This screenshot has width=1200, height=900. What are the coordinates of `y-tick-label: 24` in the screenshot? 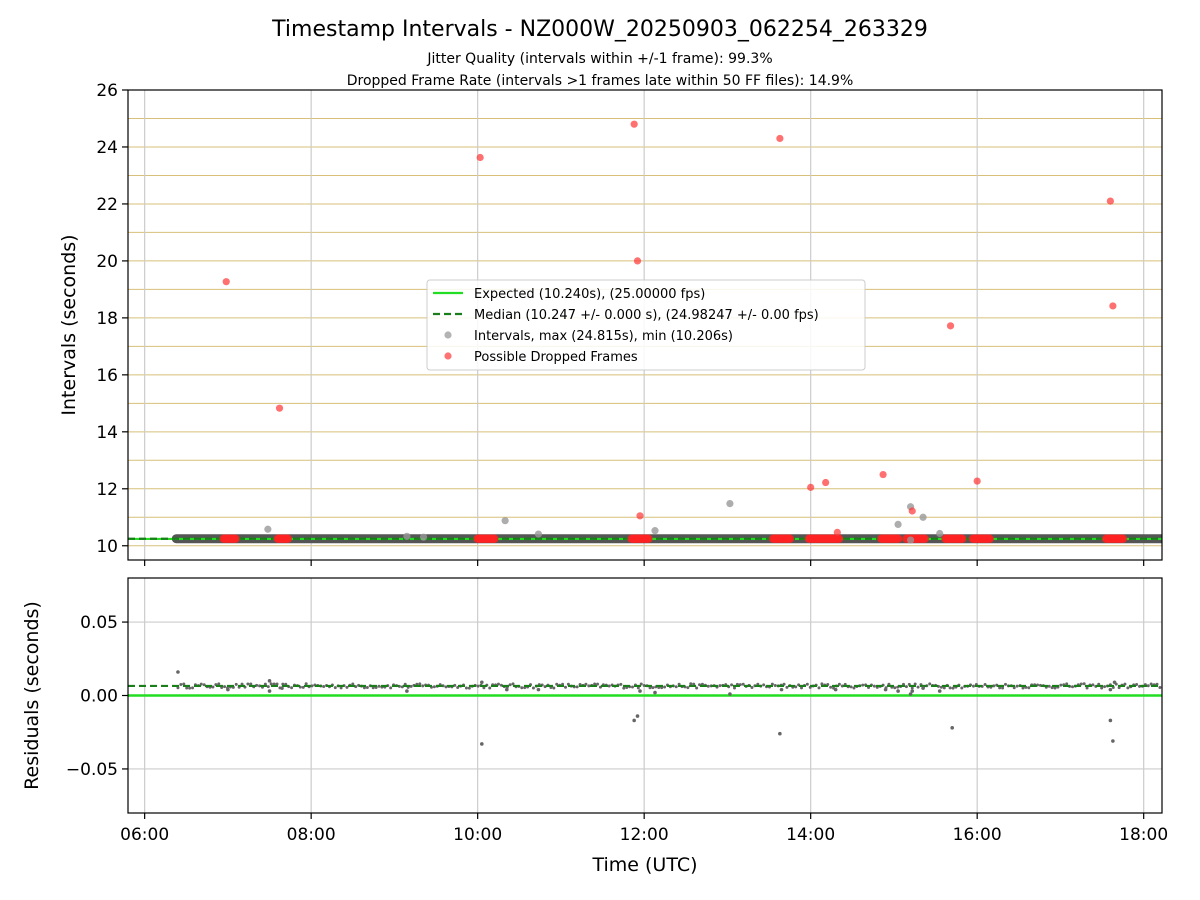 It's located at (107, 148).